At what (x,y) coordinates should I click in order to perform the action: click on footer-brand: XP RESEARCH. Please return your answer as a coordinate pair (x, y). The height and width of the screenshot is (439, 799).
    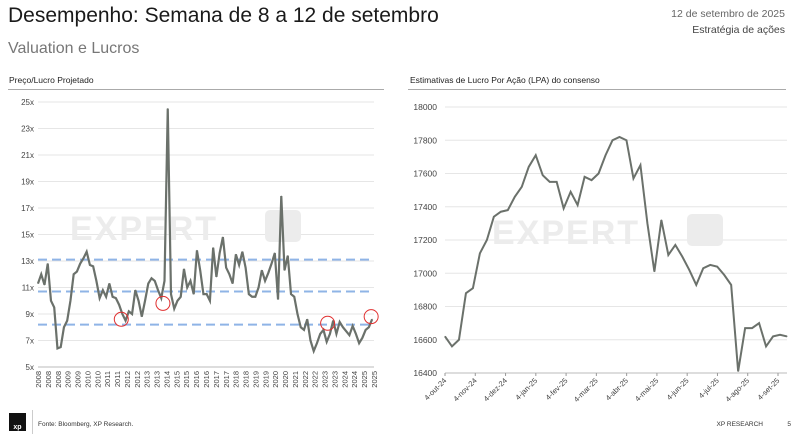
    Looking at the image, I should click on (739, 424).